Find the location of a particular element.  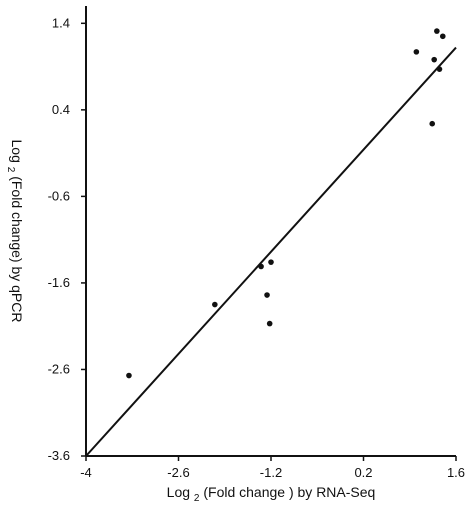

y-axis-tick-label: -1.6 is located at coordinates (59, 282).